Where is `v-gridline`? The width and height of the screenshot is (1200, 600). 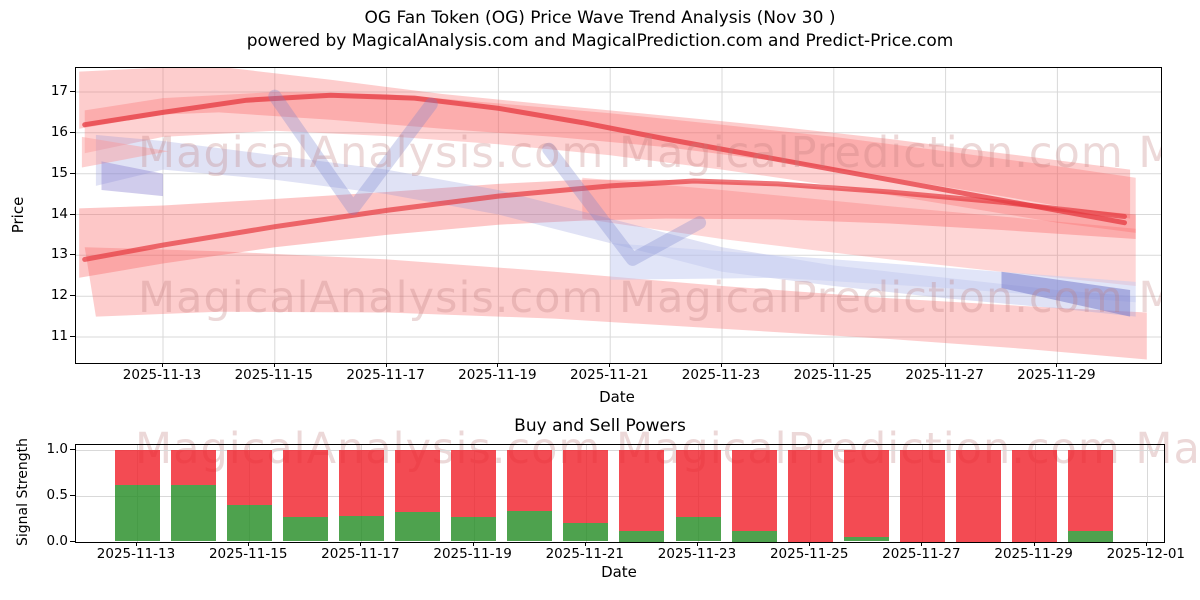 v-gridline is located at coordinates (1147, 493).